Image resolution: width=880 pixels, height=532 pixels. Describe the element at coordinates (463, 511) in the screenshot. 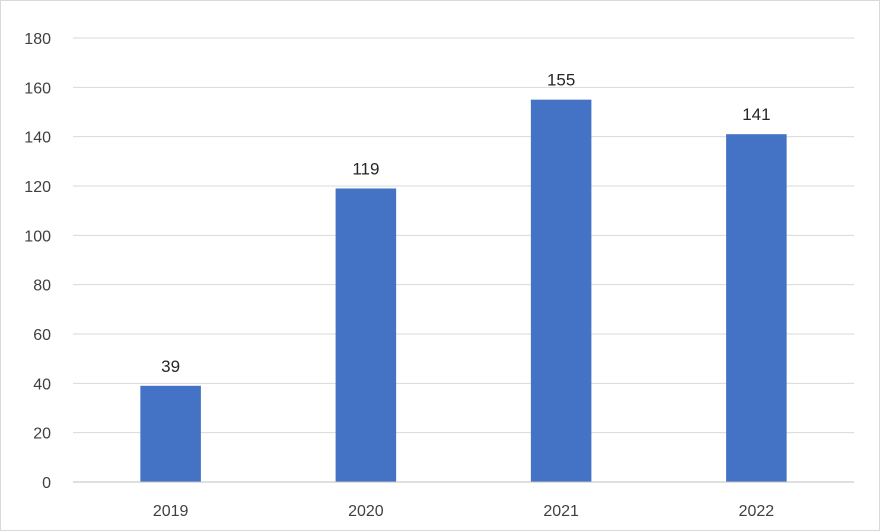

I see `x-axis-tick-labels: 2019 2020 2021 2022` at that location.